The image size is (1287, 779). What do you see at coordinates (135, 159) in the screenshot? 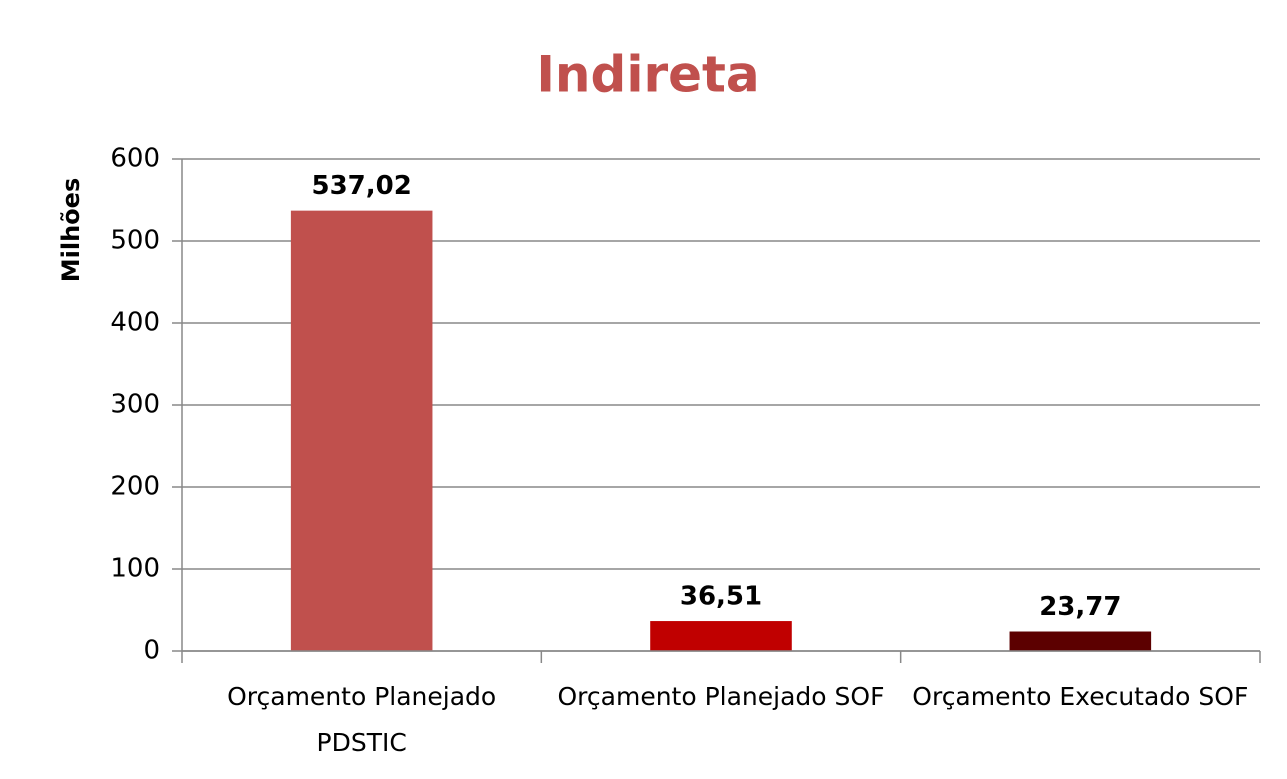
I see `y-tick-label: 600` at bounding box center [135, 159].